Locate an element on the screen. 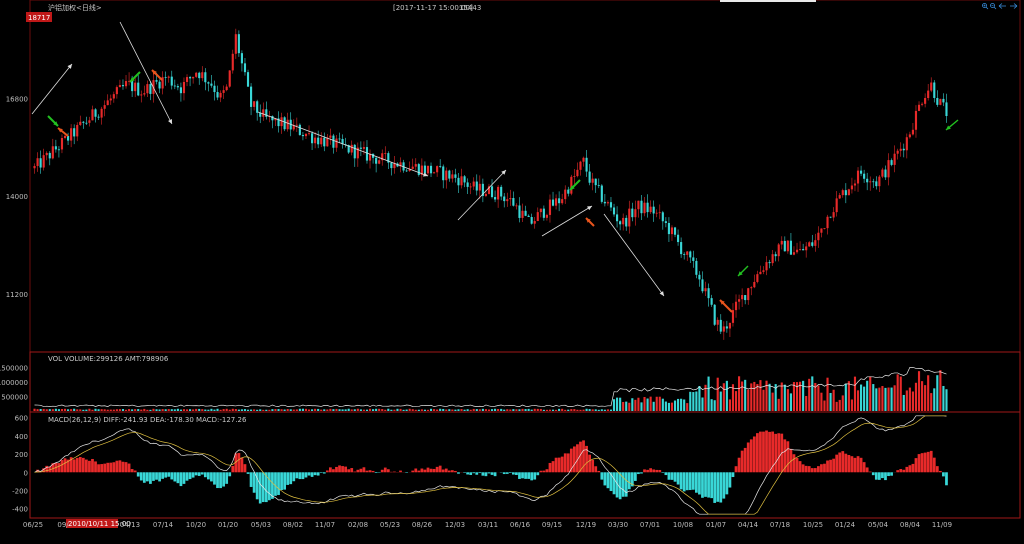 Image resolution: width=1024 pixels, height=544 pixels. x-tick-label: 05/23 is located at coordinates (390, 525).